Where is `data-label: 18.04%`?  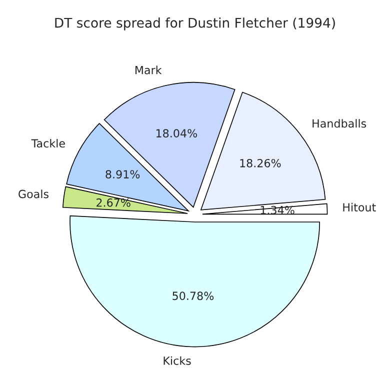
data-label: 18.04% is located at coordinates (176, 133).